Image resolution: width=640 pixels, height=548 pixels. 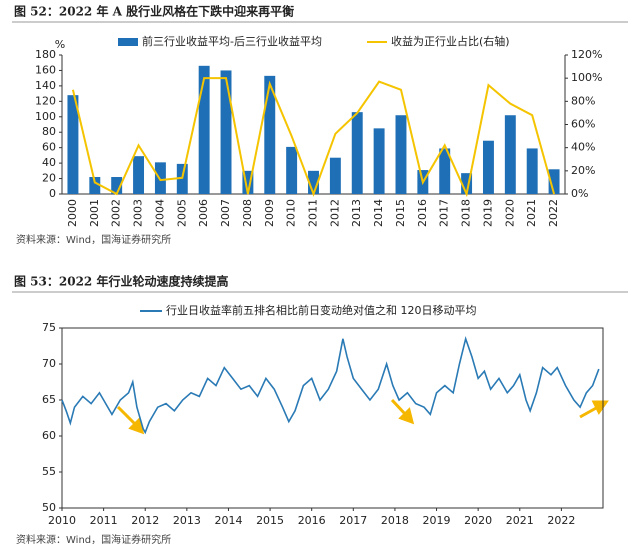 What do you see at coordinates (121, 281) in the screenshot?
I see `figure-title: 图 53：2022 年行业轮动速度持续提高` at bounding box center [121, 281].